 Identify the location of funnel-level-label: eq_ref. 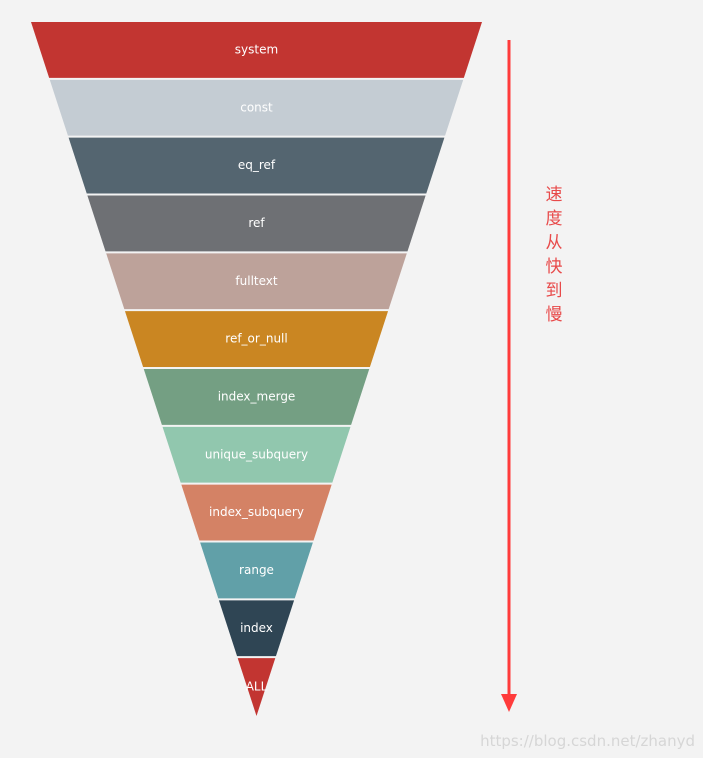
(257, 165).